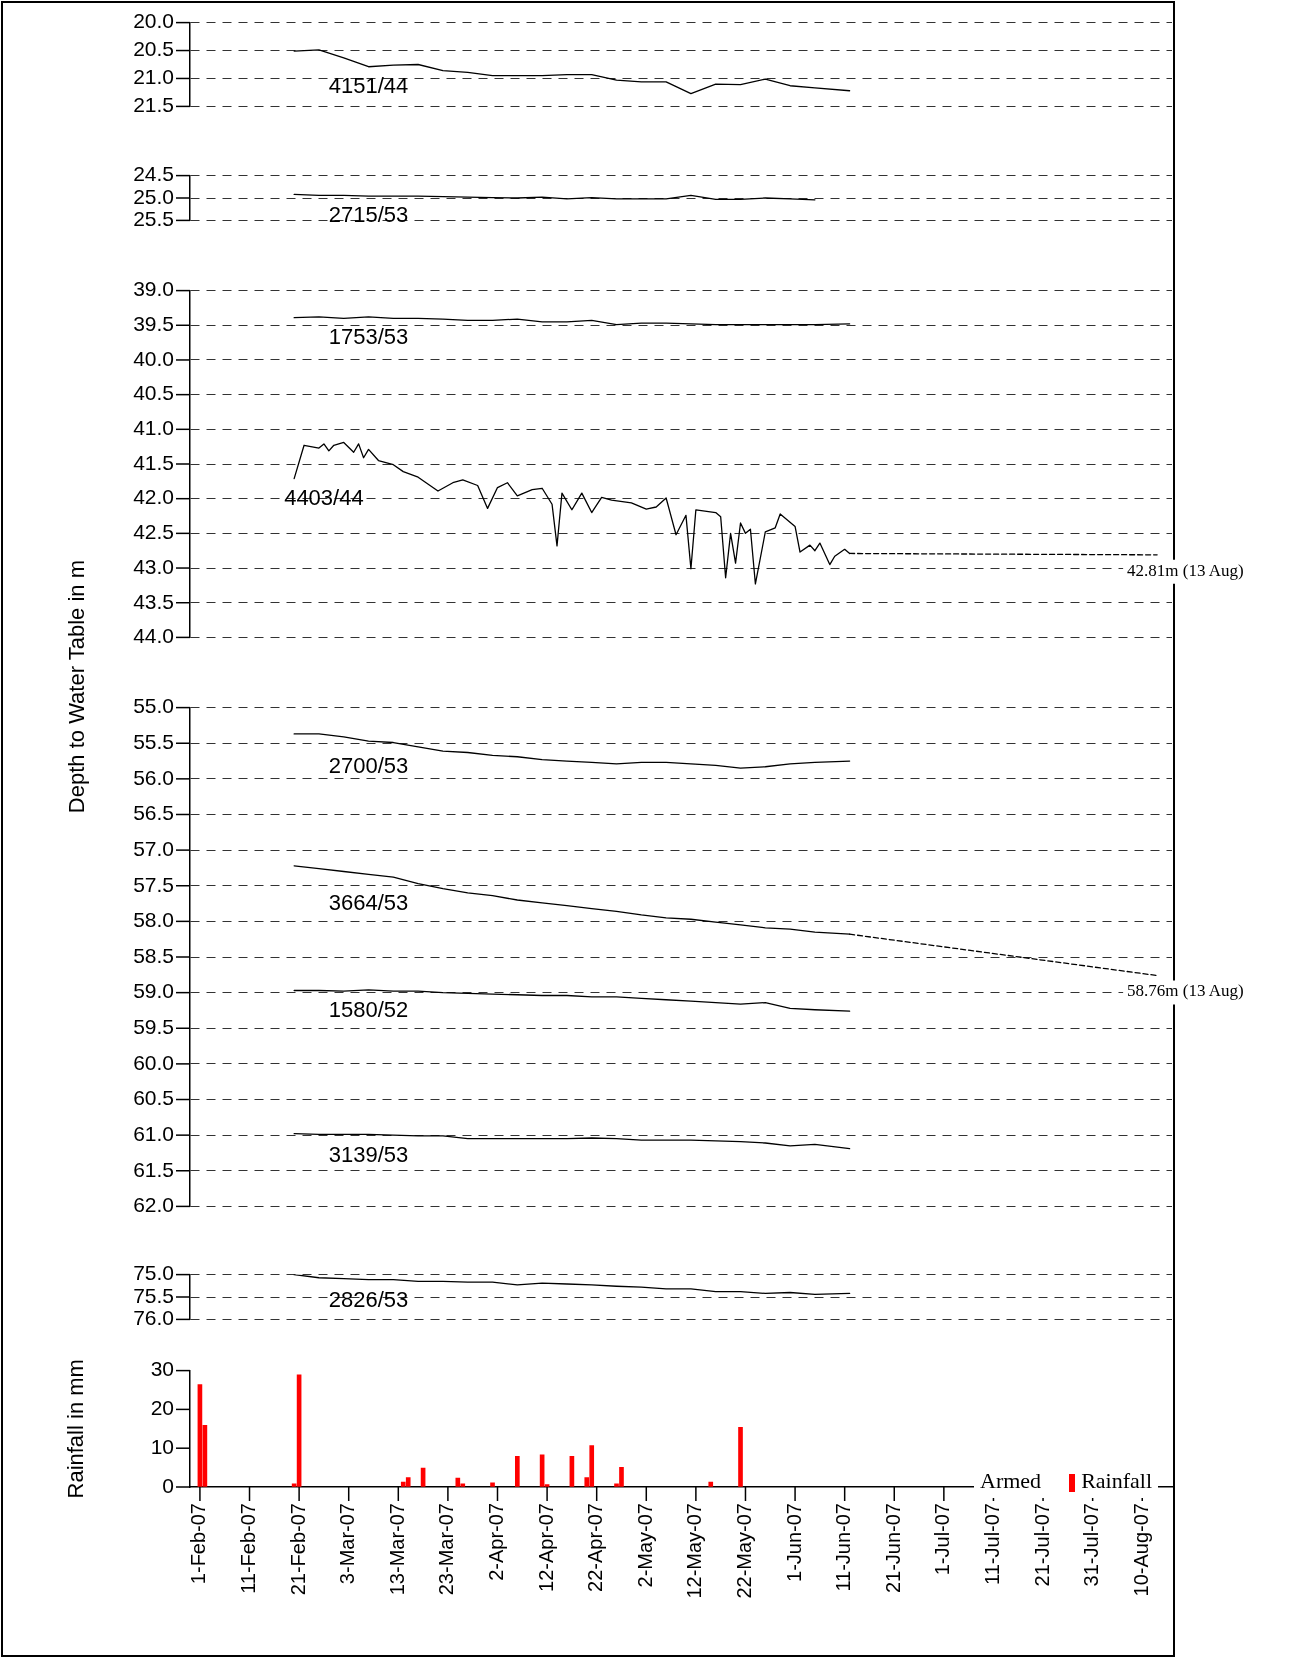 This screenshot has height=1658, width=1301. What do you see at coordinates (324, 497) in the screenshot?
I see `series-label: 4403/44` at bounding box center [324, 497].